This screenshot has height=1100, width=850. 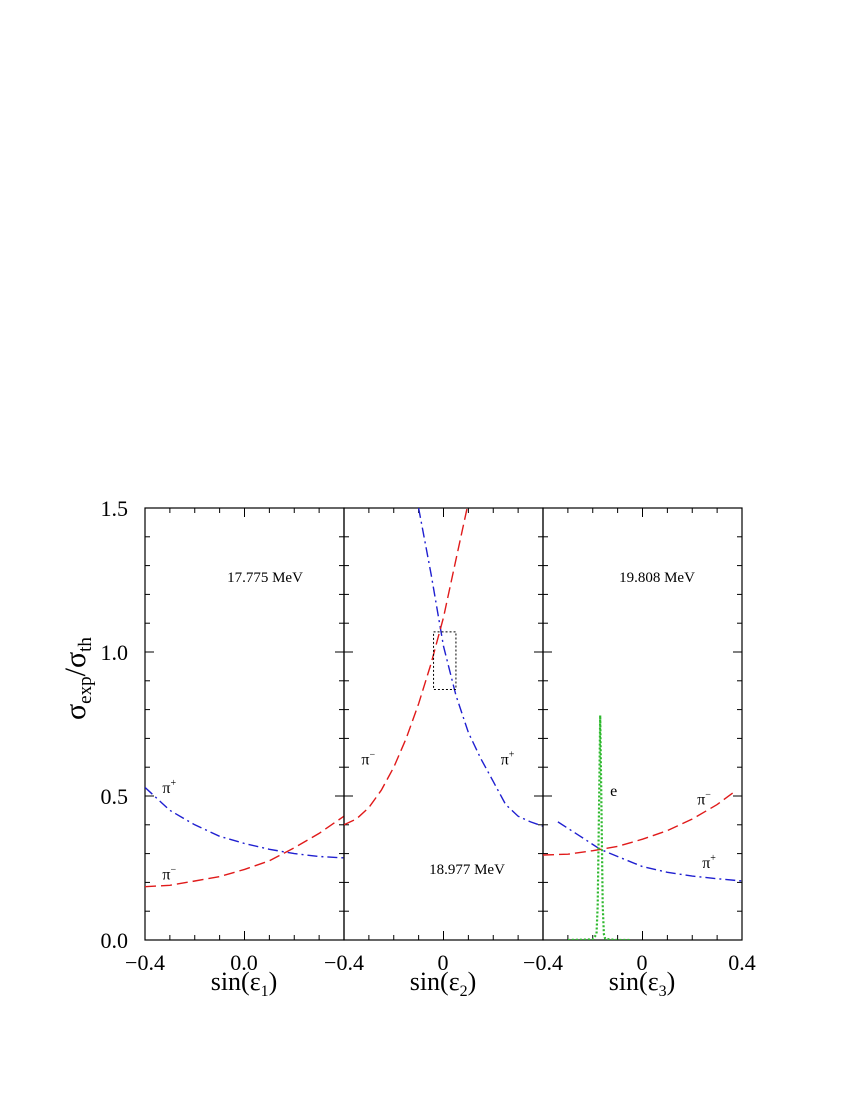 I want to click on x-axis-label-2: sin(ε2), so click(x=443, y=983).